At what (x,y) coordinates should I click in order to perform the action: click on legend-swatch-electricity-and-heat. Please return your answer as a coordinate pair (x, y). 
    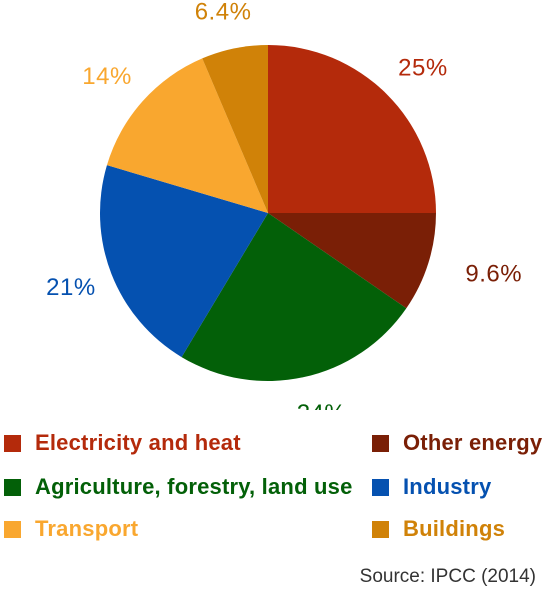
    Looking at the image, I should click on (12, 443).